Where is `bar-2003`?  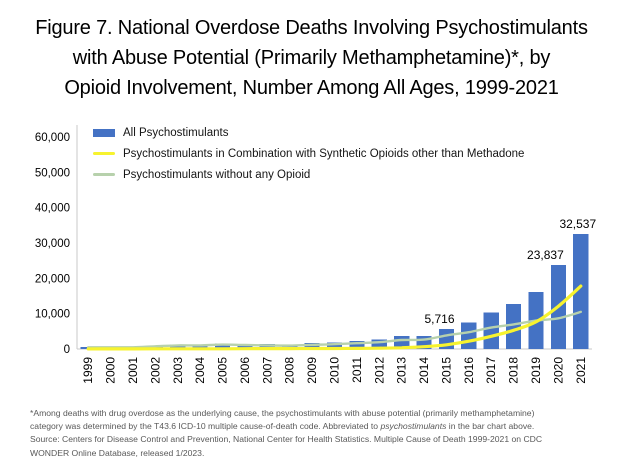
bar-2003 is located at coordinates (178, 346).